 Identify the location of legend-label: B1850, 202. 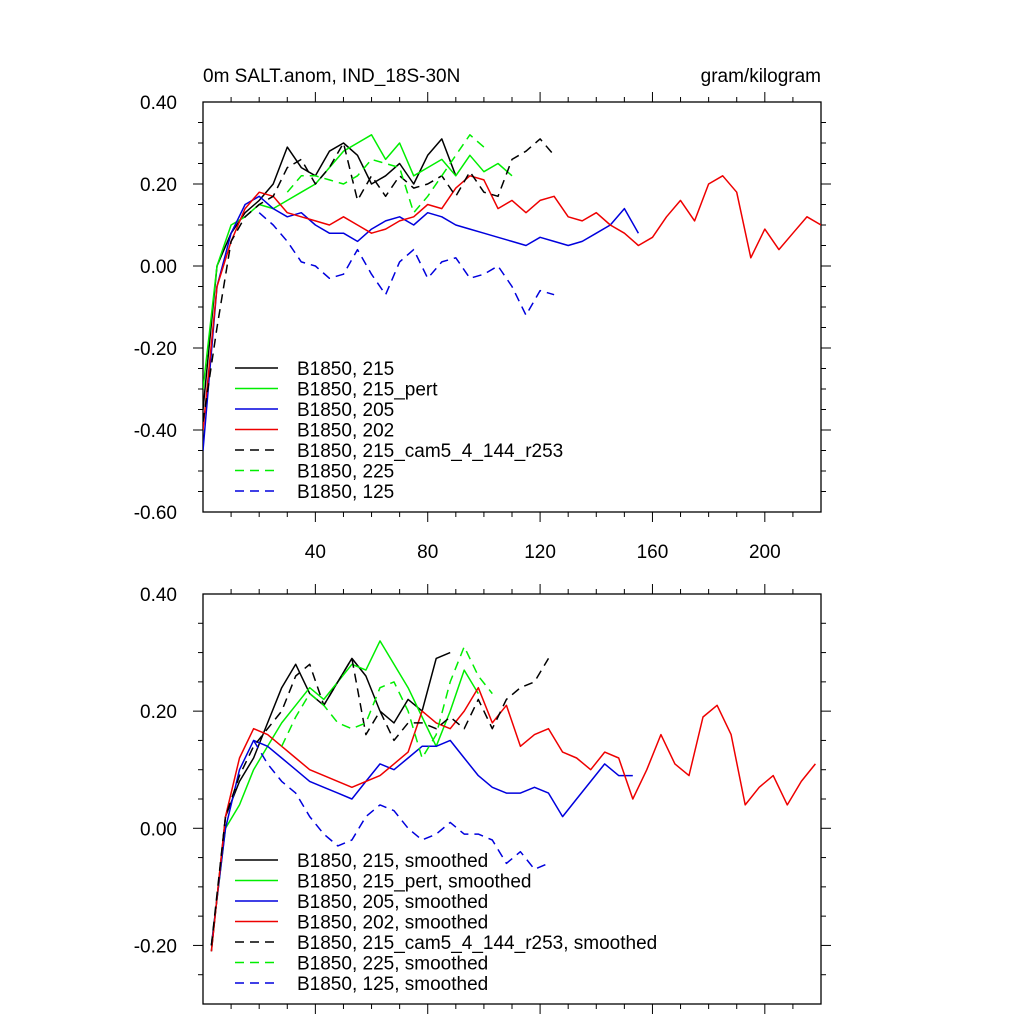
(345, 431).